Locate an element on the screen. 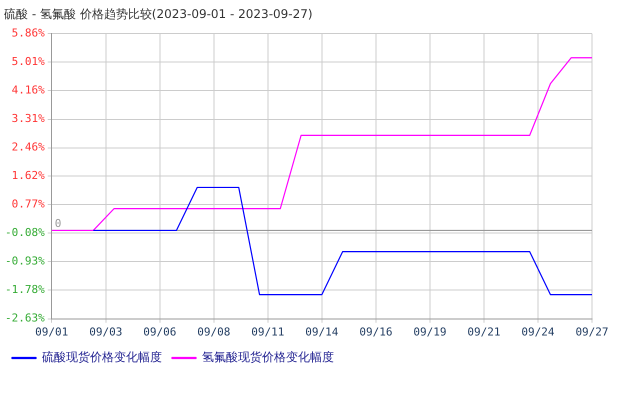  y-tick-label: -0.08% is located at coordinates (25, 232).